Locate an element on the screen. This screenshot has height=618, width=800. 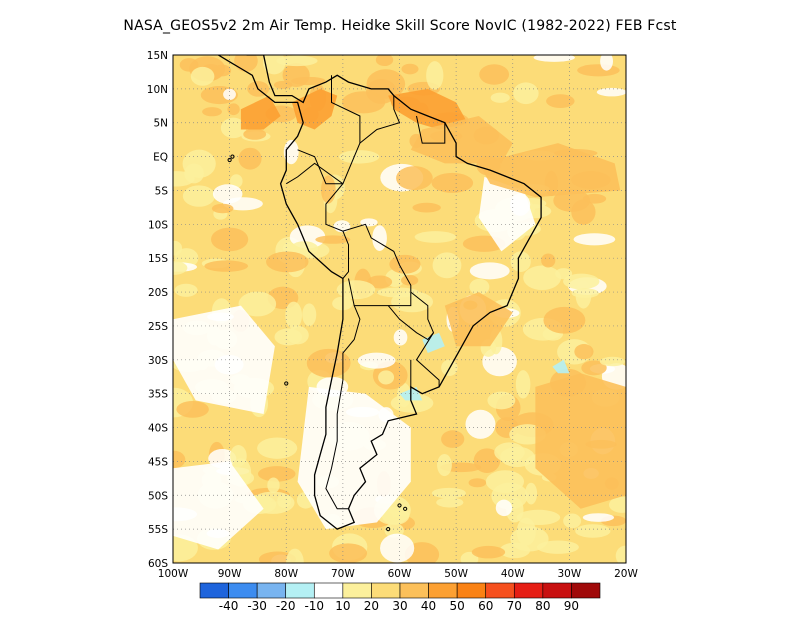
lat-tick-label: 45S is located at coordinates (158, 462).